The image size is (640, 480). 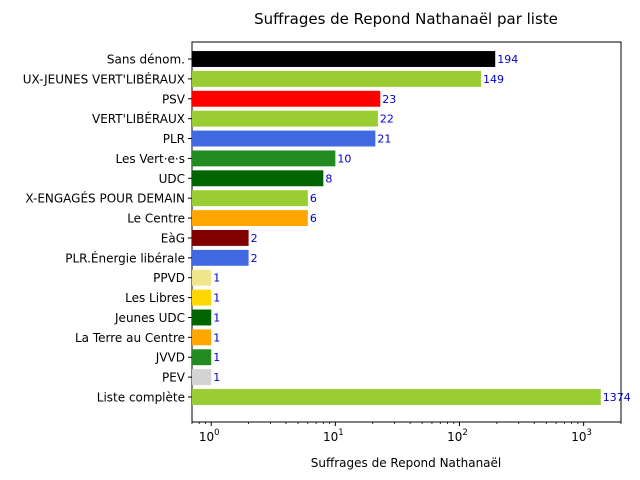 What do you see at coordinates (141, 398) in the screenshot?
I see `y-tick-label: Liste complète` at bounding box center [141, 398].